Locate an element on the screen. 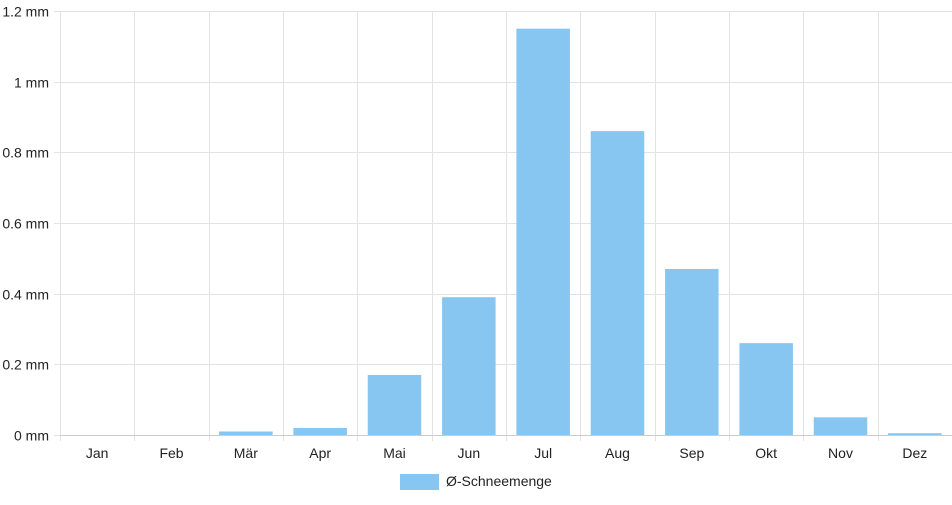 Image resolution: width=952 pixels, height=505 pixels. legend-label: Ø-Schneemenge is located at coordinates (499, 481).